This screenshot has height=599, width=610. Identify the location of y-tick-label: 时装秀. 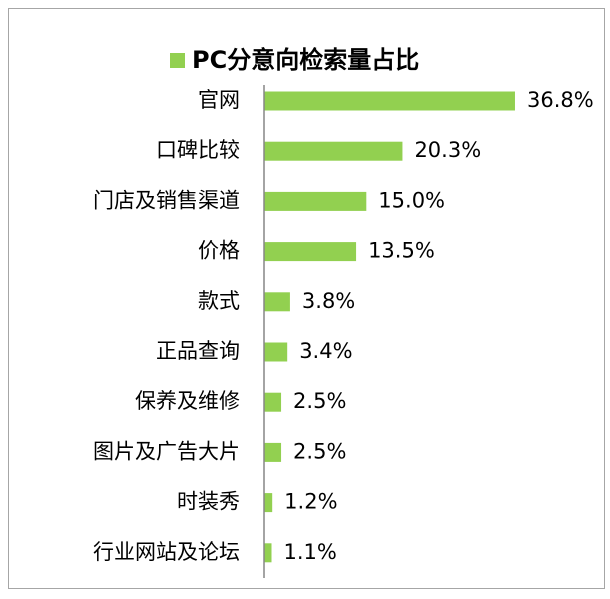
(208, 502).